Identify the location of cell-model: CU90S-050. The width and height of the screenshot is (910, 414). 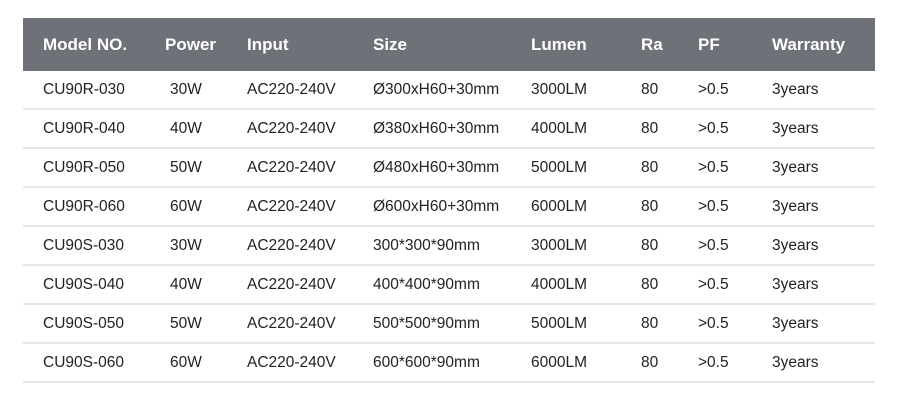
(83, 323).